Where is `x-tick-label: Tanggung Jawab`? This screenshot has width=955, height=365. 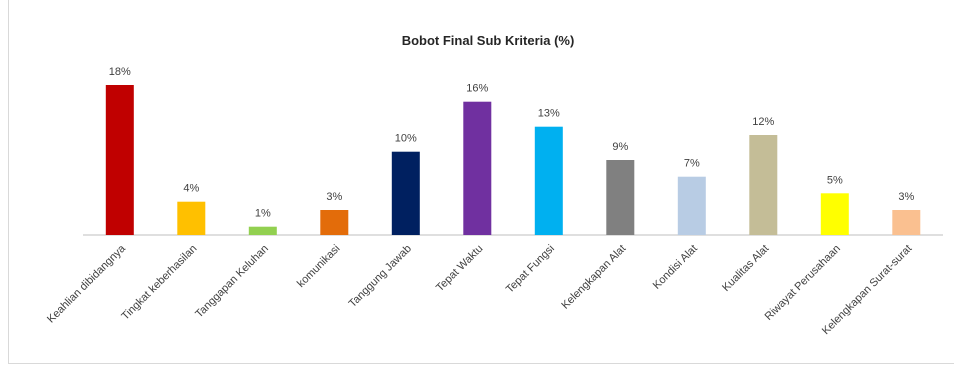 x-tick-label: Tanggung Jawab is located at coordinates (380, 276).